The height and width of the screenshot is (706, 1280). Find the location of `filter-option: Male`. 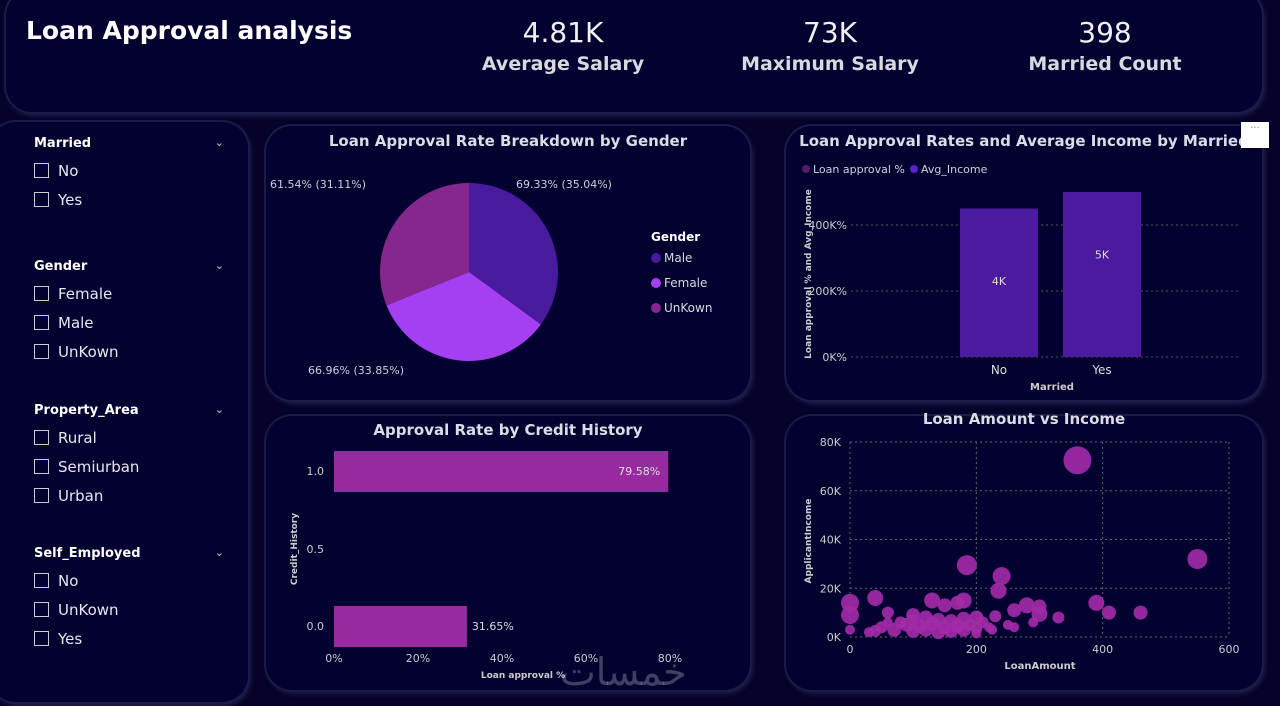

filter-option: Male is located at coordinates (129, 322).